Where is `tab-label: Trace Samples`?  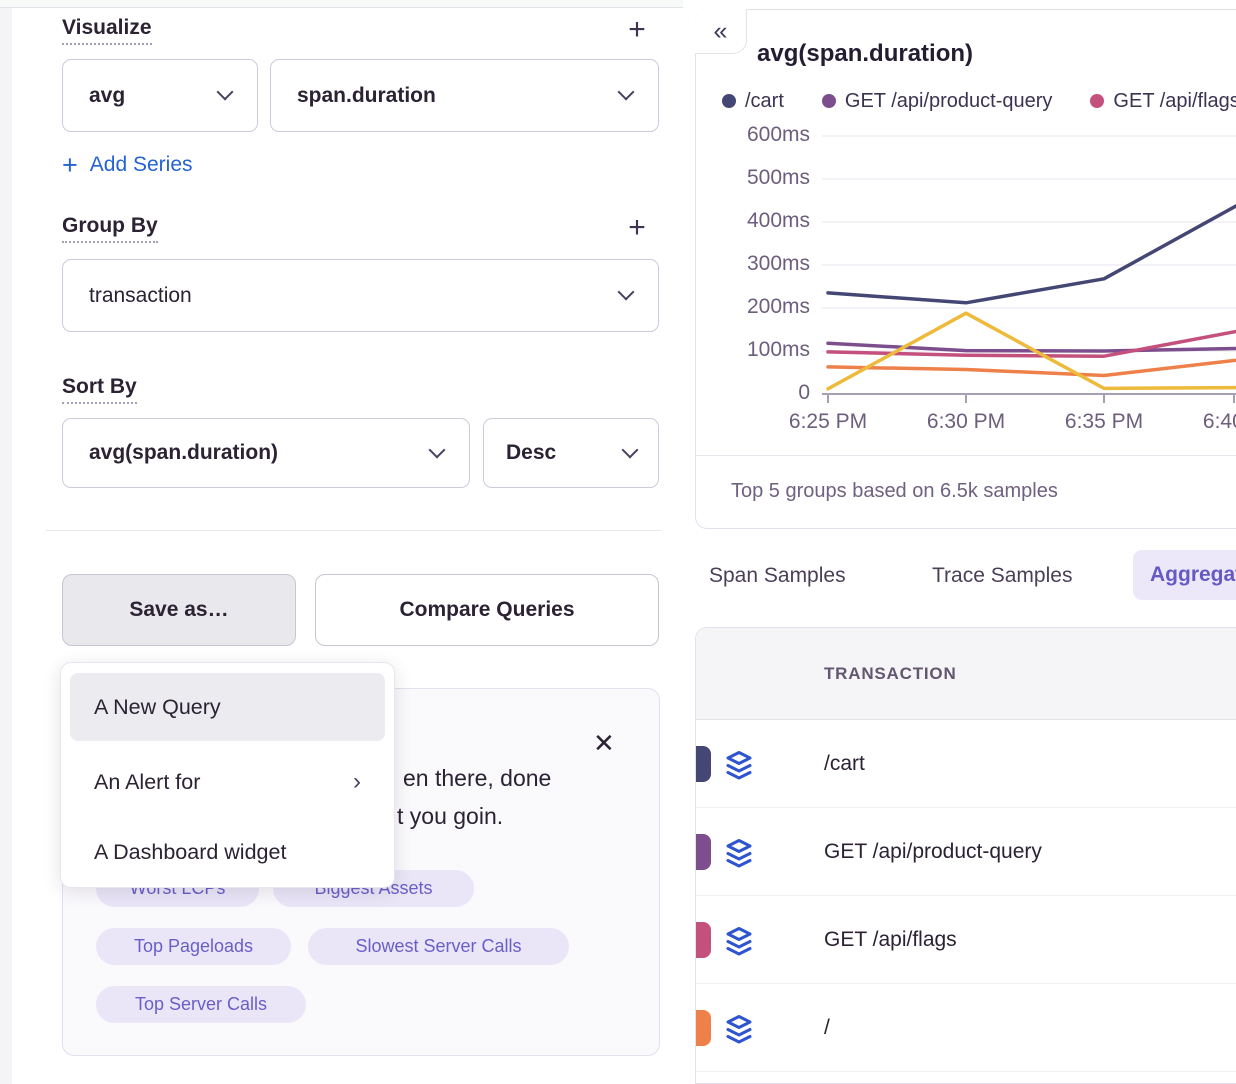 tab-label: Trace Samples is located at coordinates (1002, 575).